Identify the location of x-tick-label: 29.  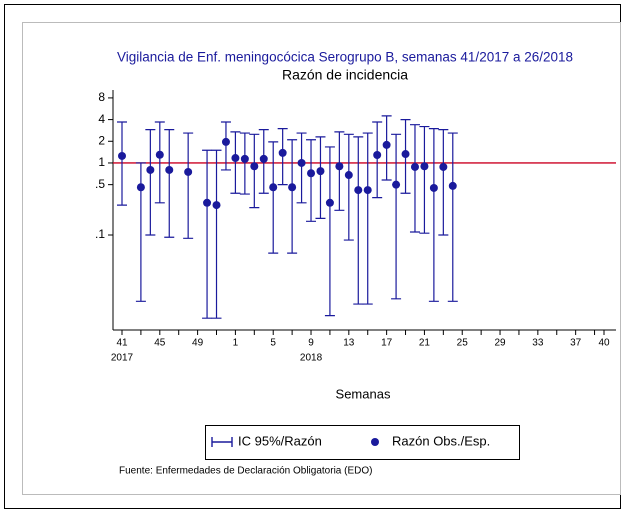
(500, 343).